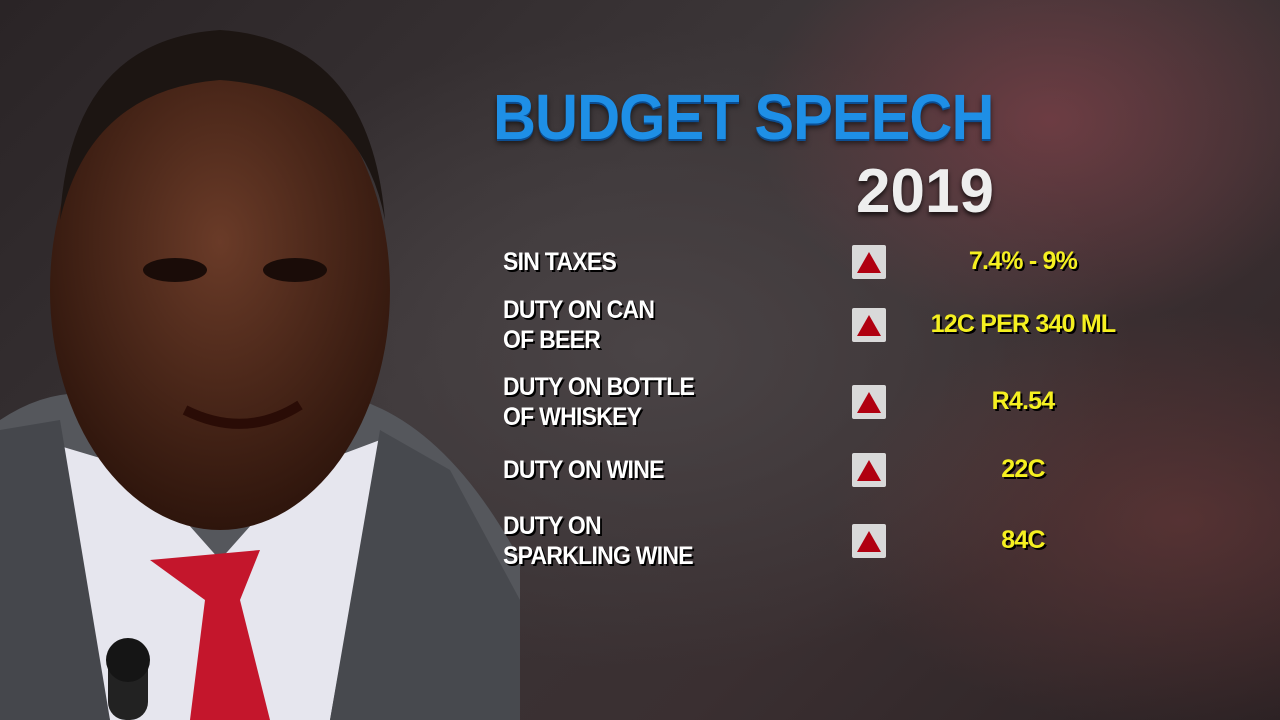 The height and width of the screenshot is (720, 1280). Describe the element at coordinates (1023, 469) in the screenshot. I see `tax-value: 22C` at that location.